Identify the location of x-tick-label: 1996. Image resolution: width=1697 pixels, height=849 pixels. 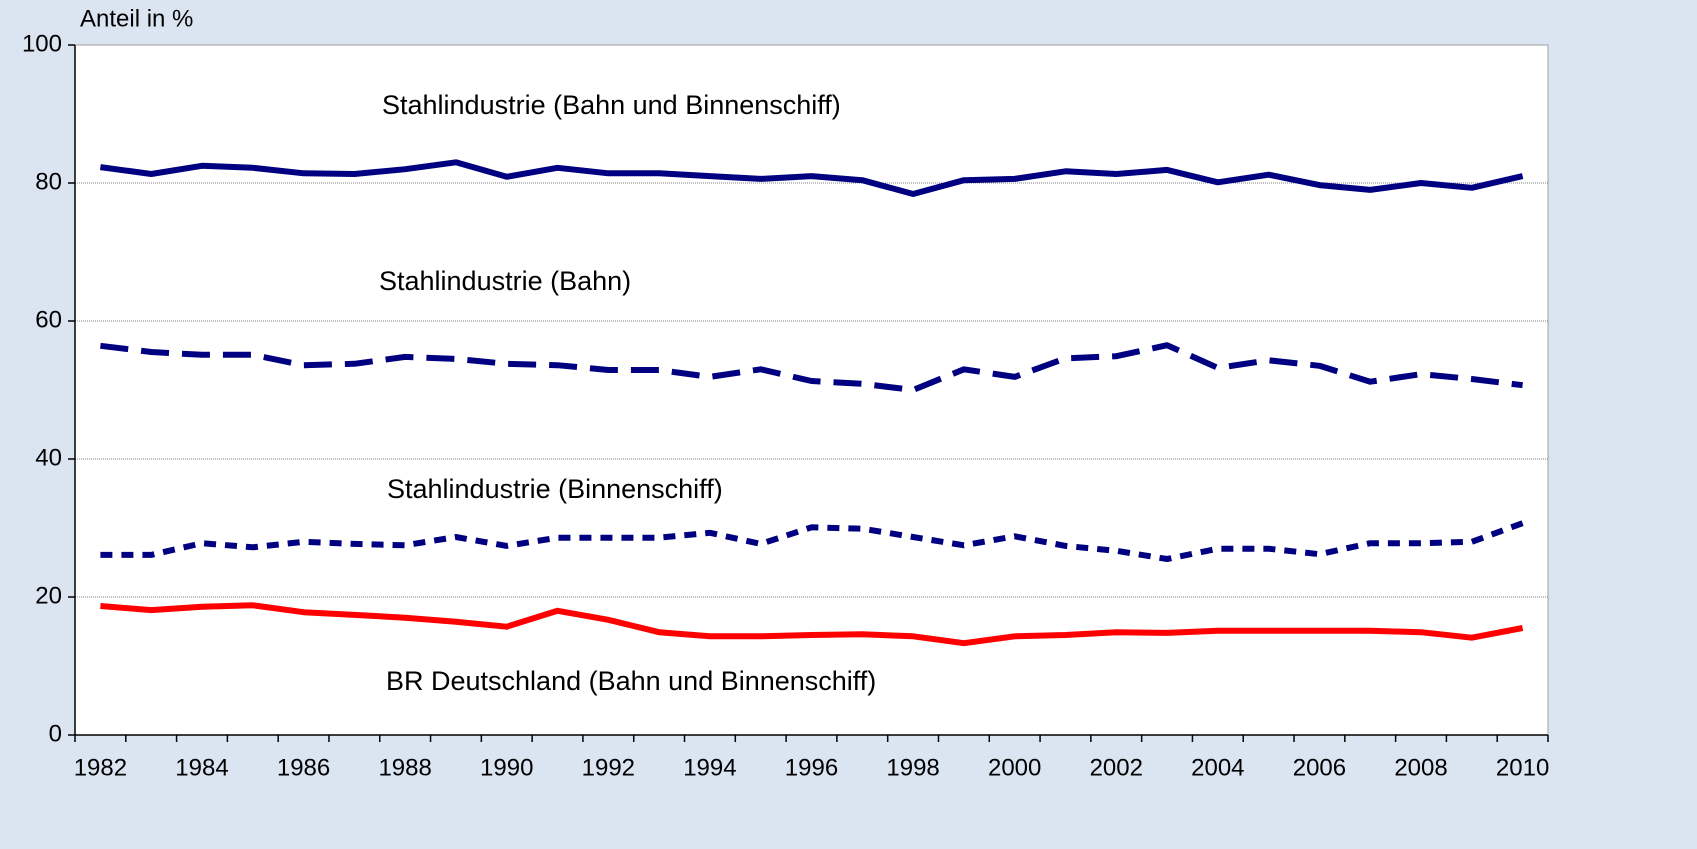
(811, 767).